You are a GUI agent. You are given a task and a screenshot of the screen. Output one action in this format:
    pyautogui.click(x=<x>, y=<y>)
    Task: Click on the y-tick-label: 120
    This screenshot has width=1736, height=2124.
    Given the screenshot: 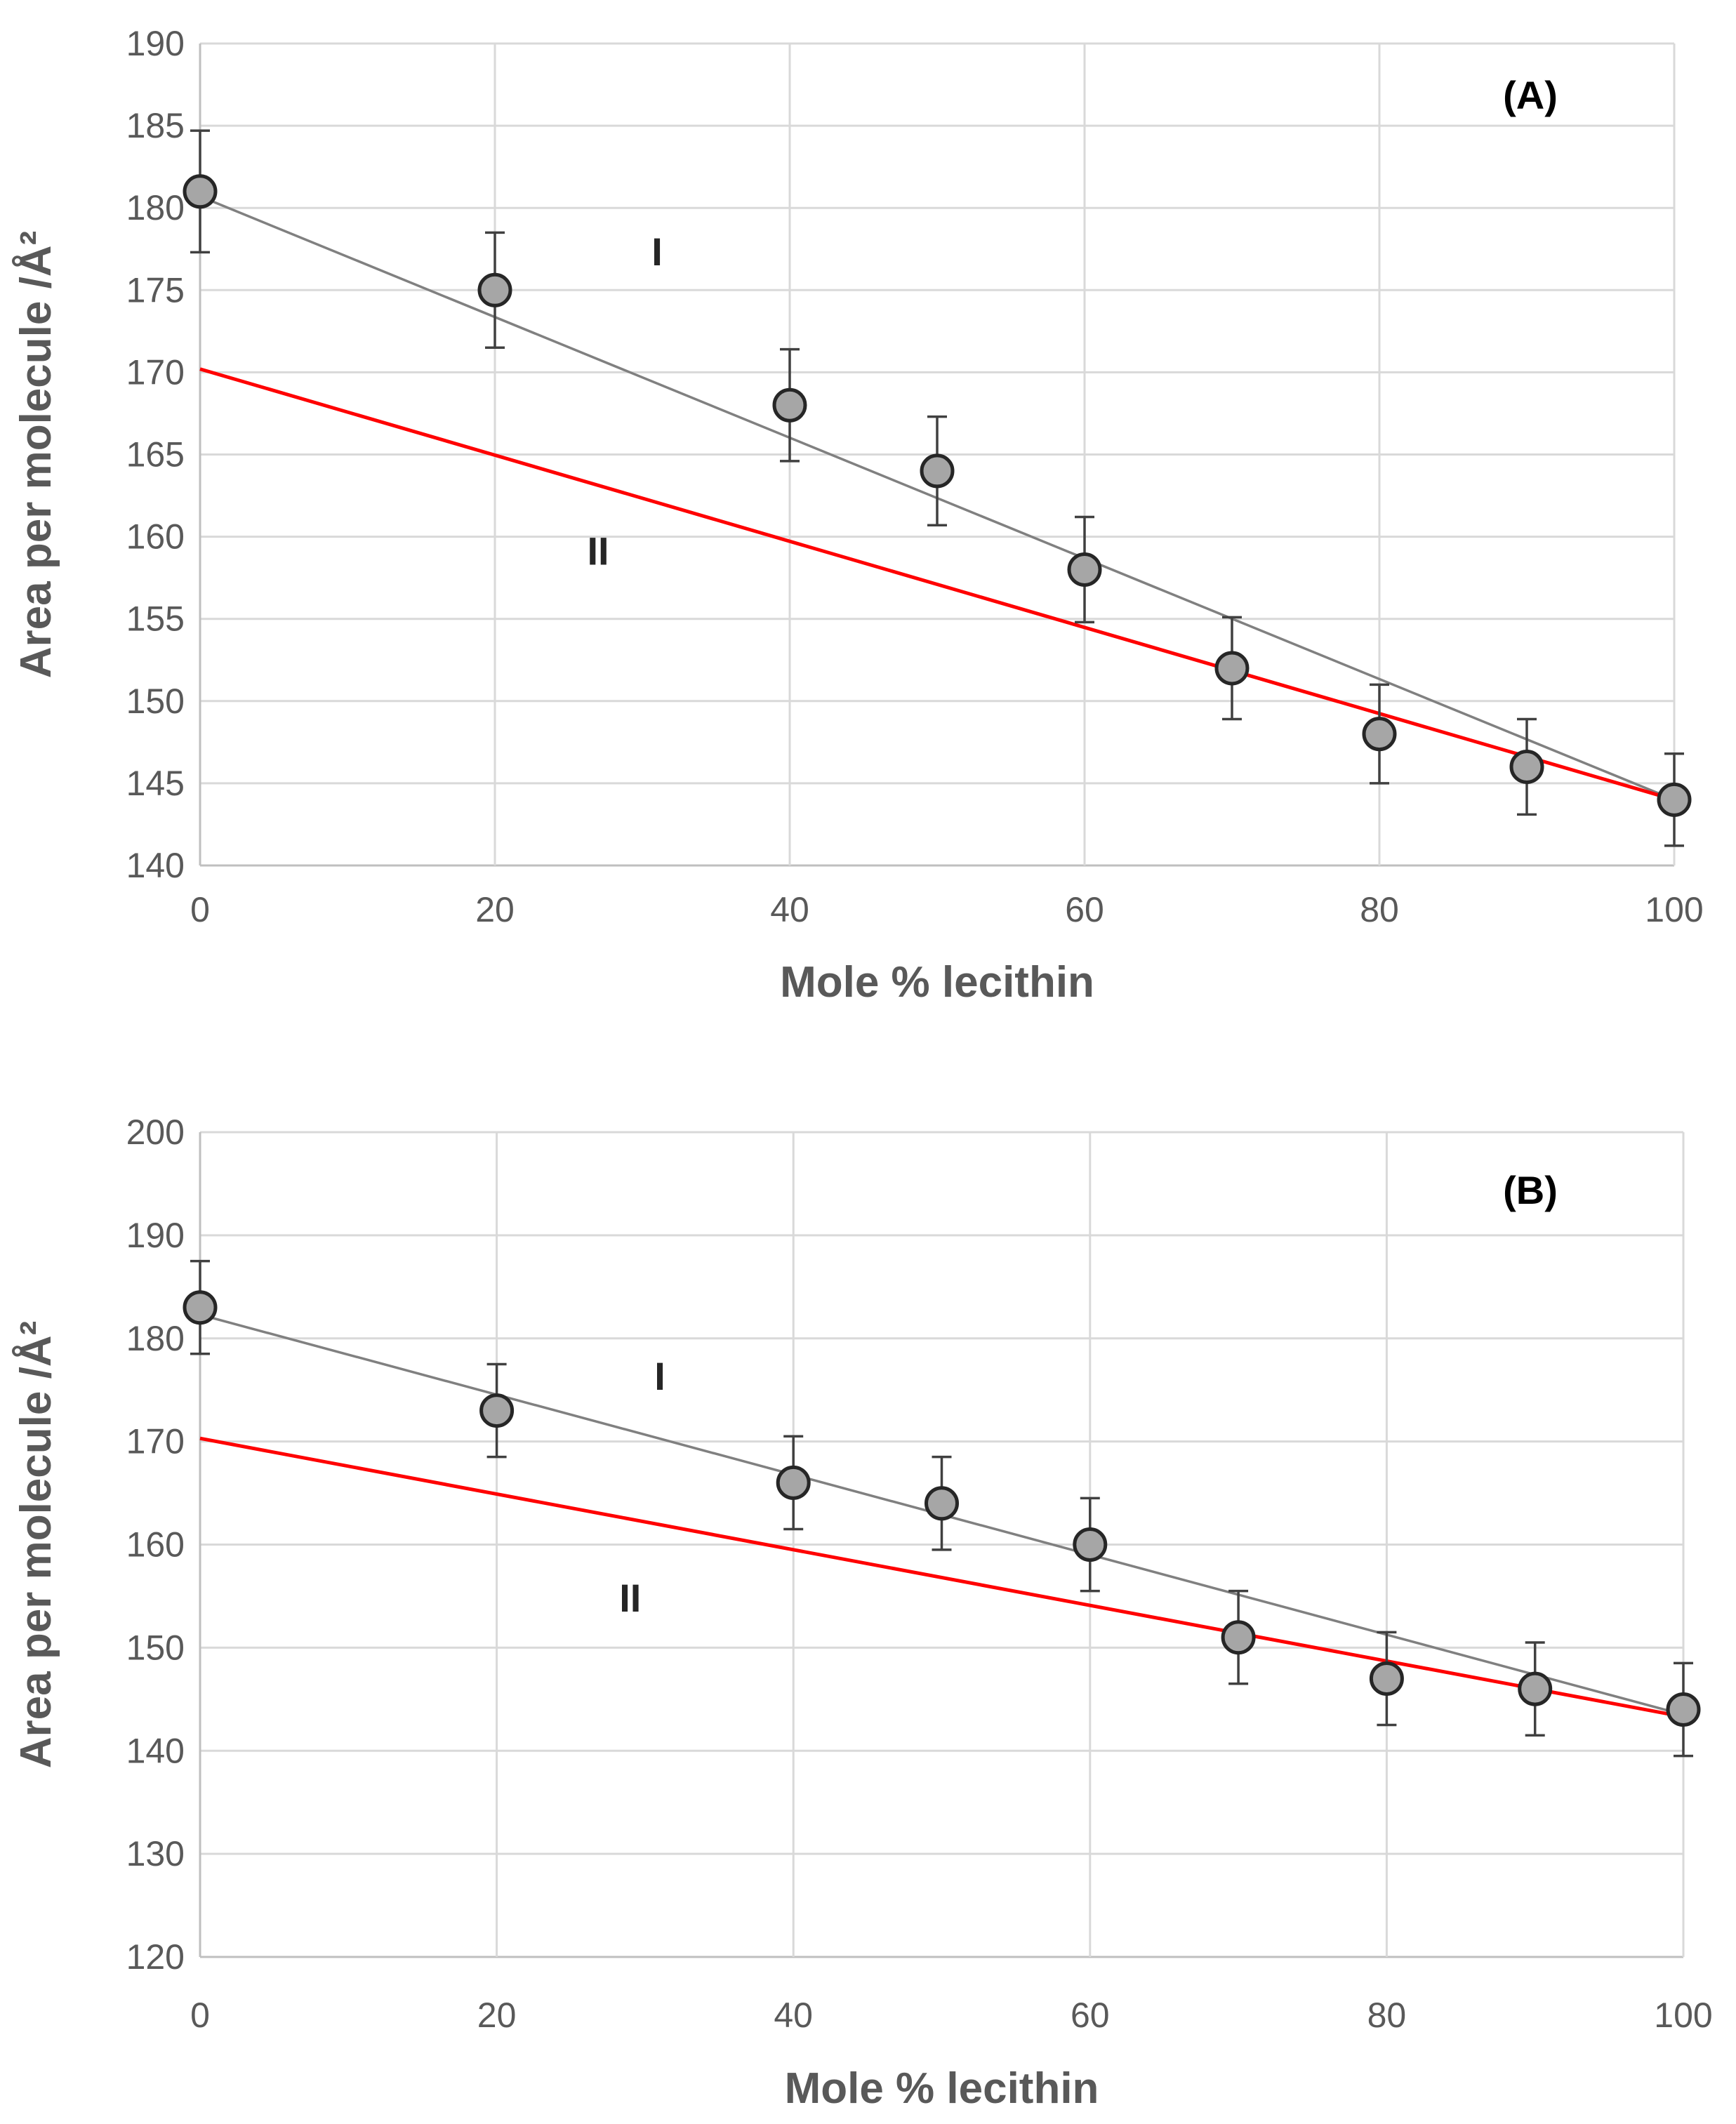 What is the action you would take?
    pyautogui.click(x=155, y=1957)
    